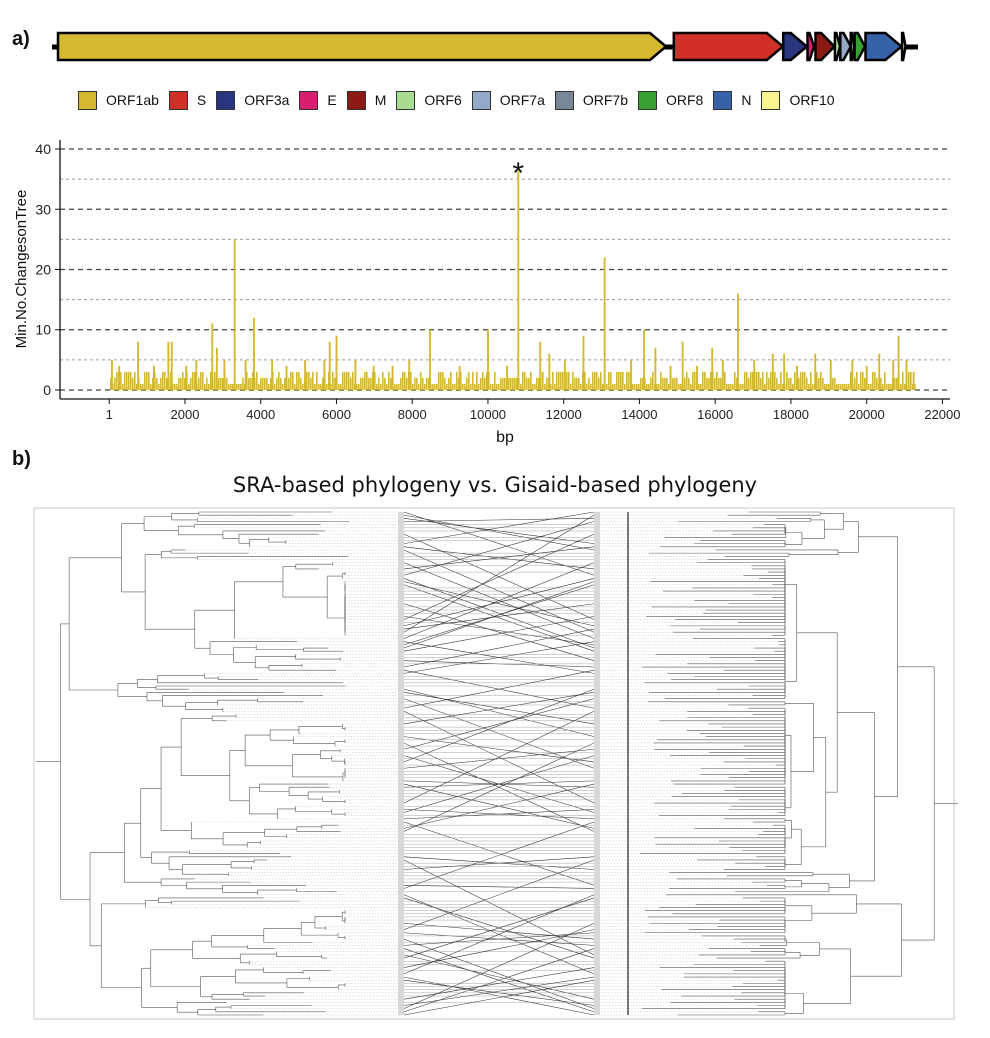 The height and width of the screenshot is (1038, 990). What do you see at coordinates (825, 46) in the screenshot?
I see `gene-arrow-m` at bounding box center [825, 46].